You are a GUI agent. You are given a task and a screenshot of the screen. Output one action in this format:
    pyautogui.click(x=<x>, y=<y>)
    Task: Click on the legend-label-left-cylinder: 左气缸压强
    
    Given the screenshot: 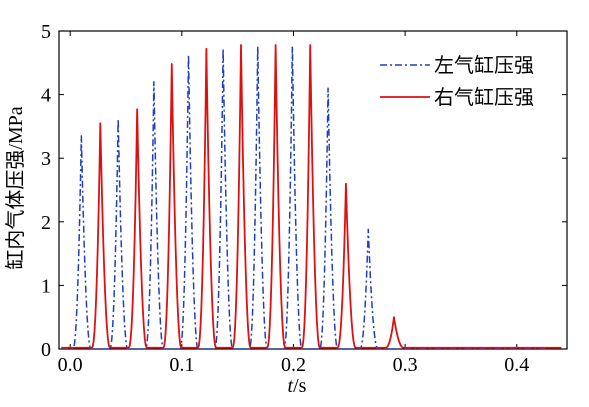 What is the action you would take?
    pyautogui.click(x=484, y=65)
    